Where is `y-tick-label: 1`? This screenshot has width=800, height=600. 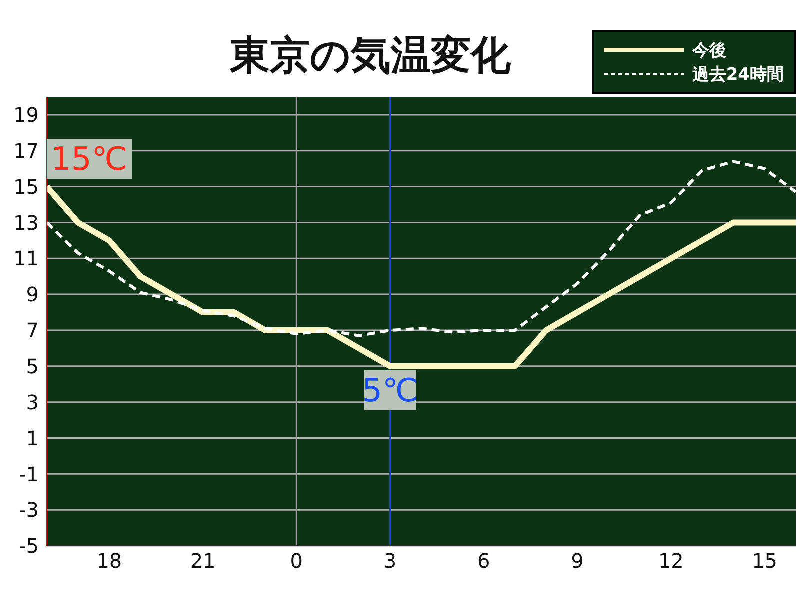
y-tick-label: 1 is located at coordinates (32, 438).